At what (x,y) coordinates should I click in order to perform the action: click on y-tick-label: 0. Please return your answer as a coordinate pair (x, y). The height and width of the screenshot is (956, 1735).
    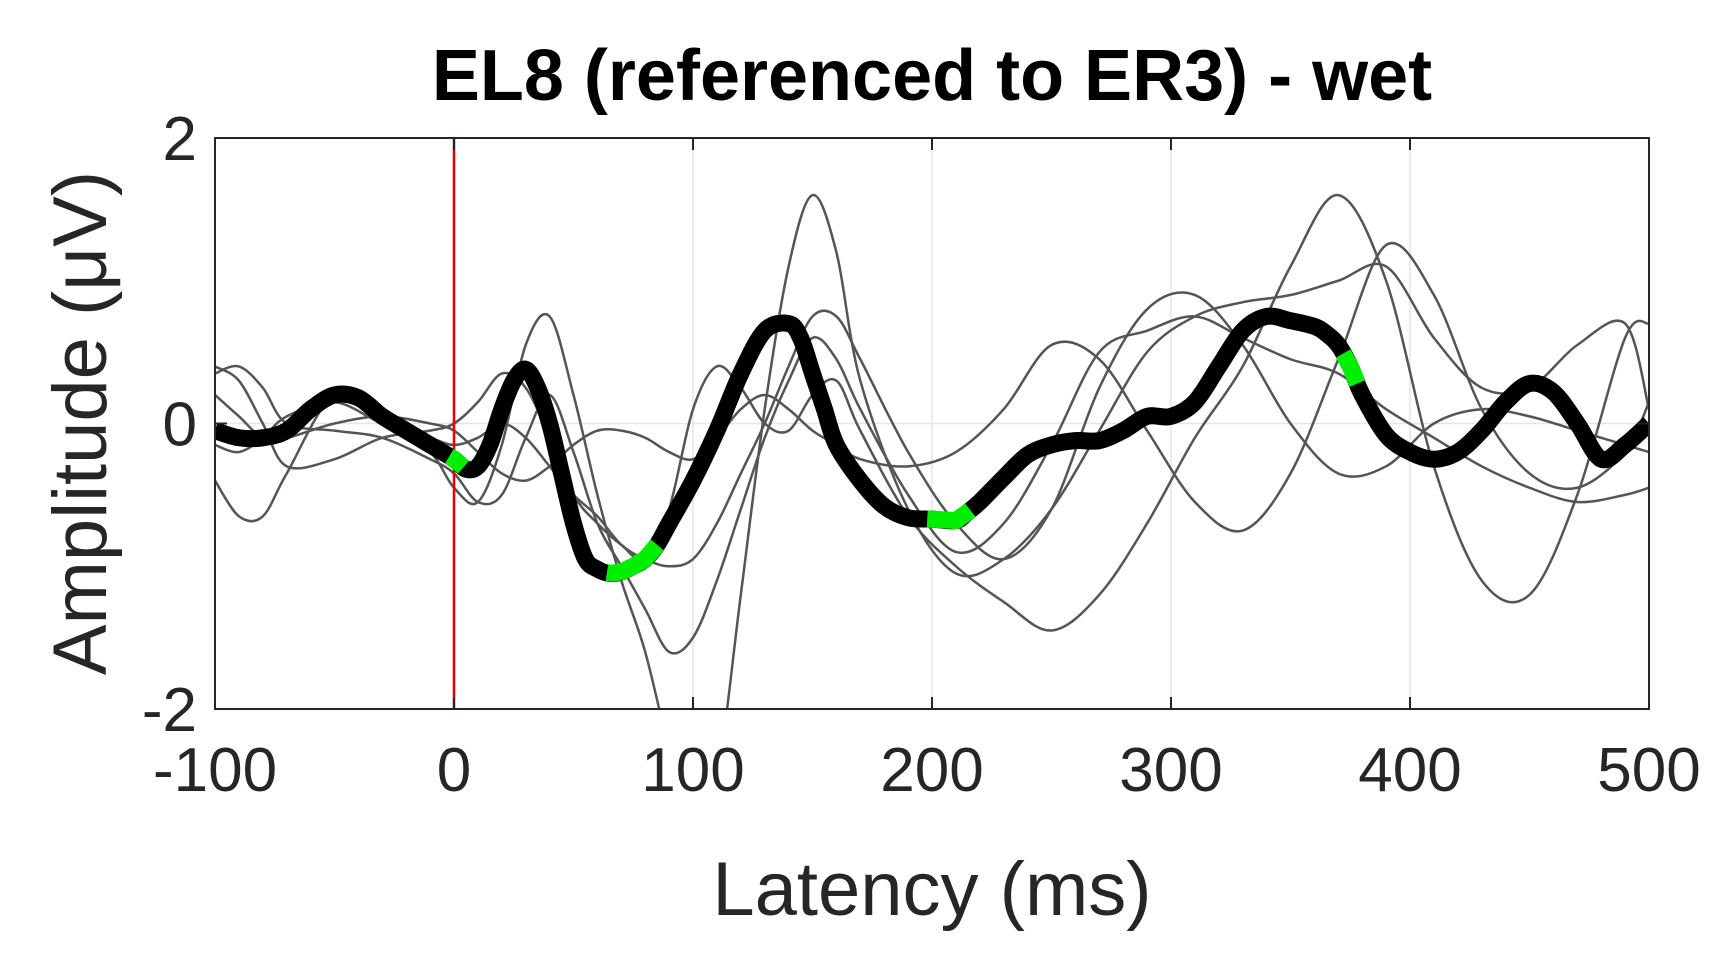
    Looking at the image, I should click on (180, 425).